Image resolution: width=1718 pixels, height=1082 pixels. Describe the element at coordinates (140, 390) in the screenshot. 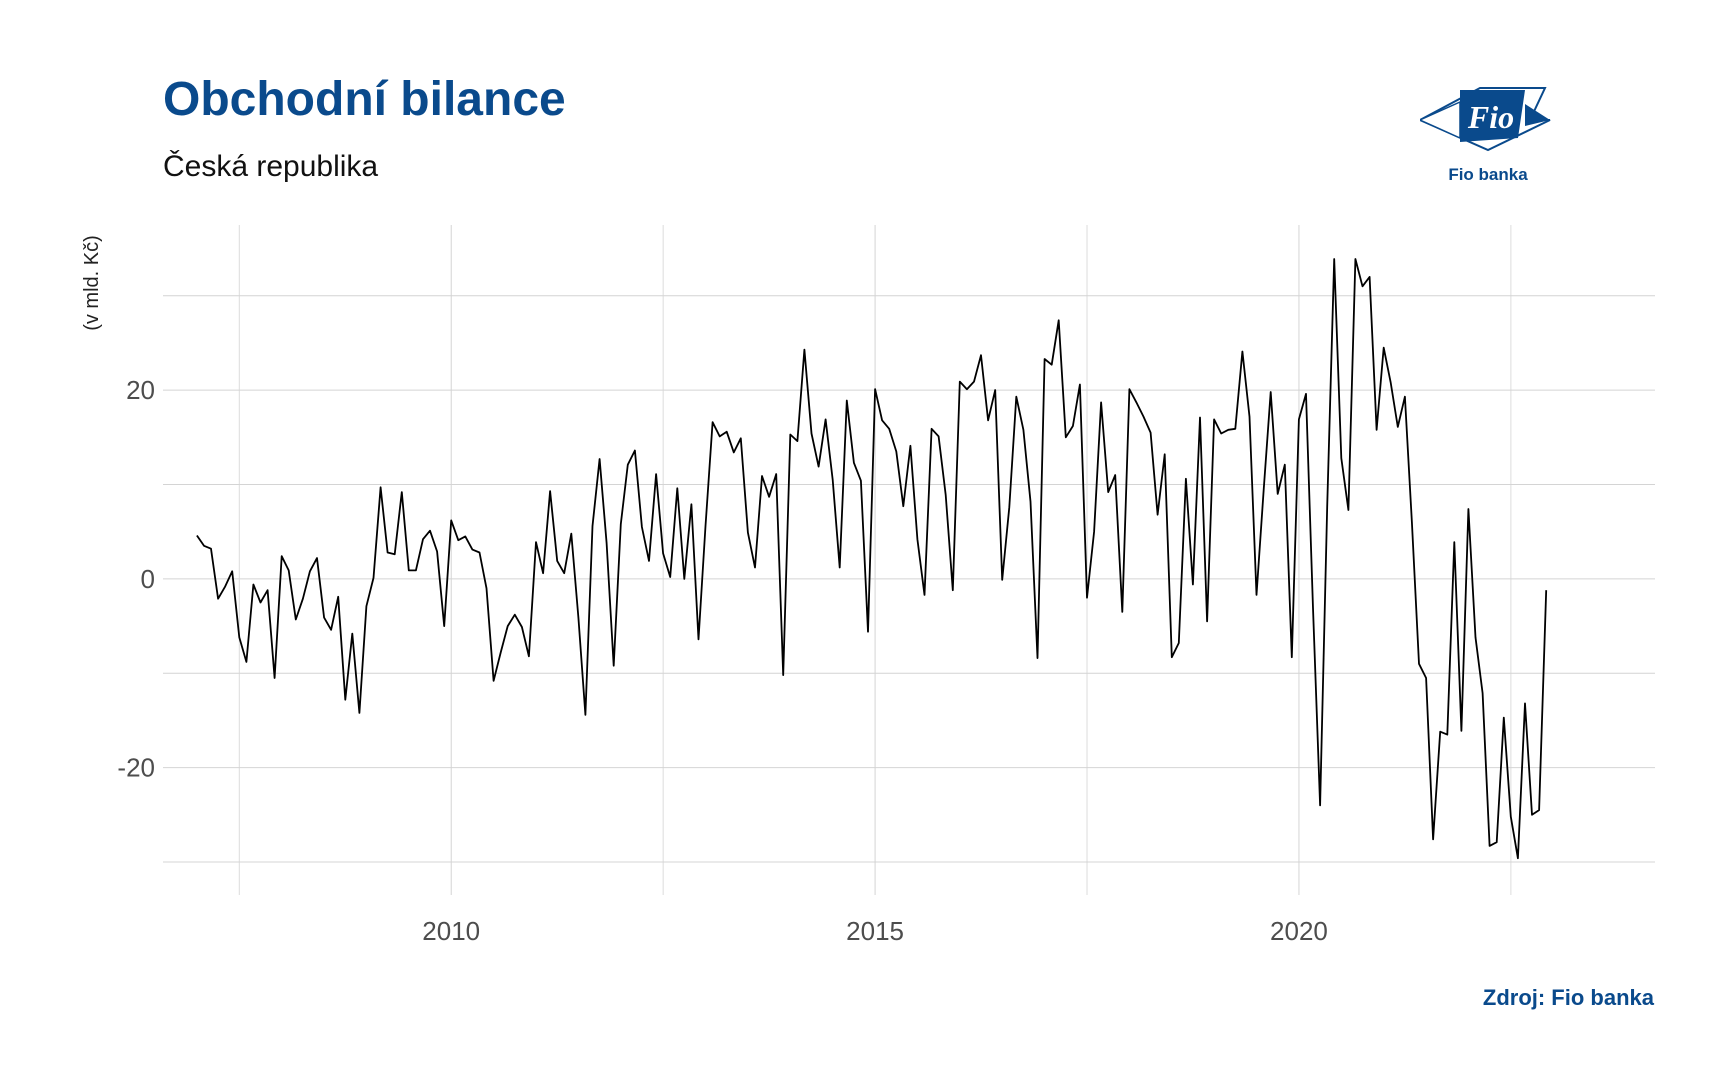

I see `y-tick-label: 20` at that location.